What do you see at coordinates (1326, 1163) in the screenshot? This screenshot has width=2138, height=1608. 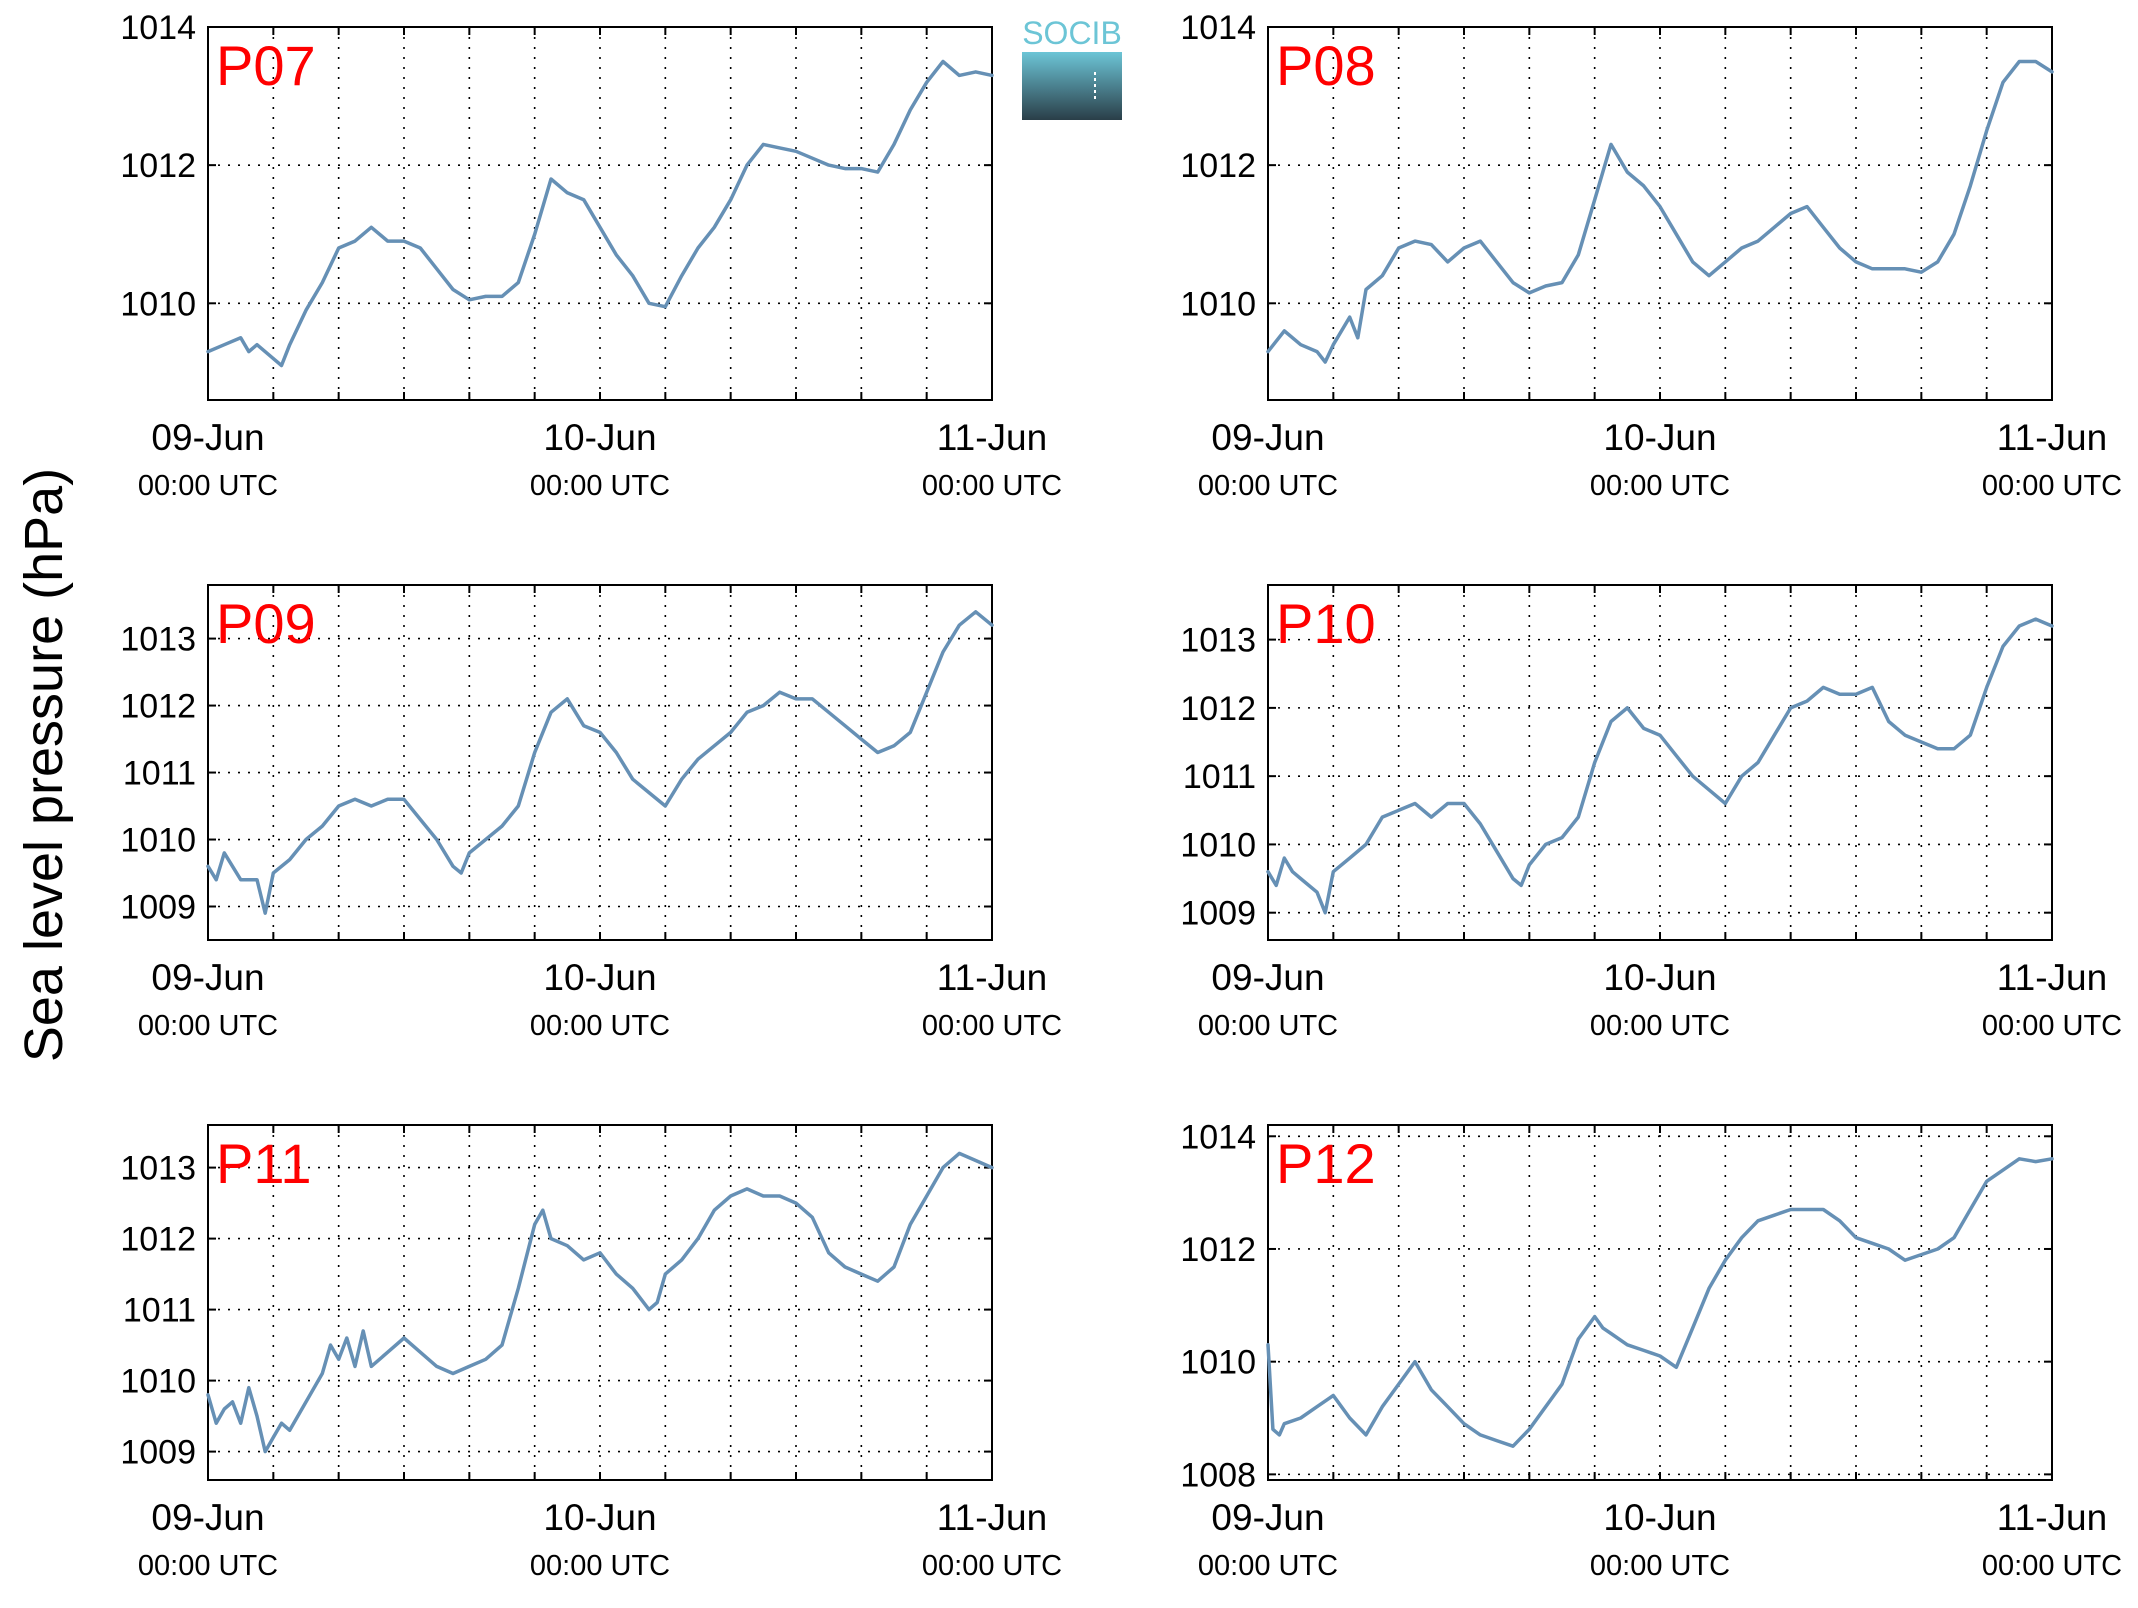 I see `panel-label: P12` at bounding box center [1326, 1163].